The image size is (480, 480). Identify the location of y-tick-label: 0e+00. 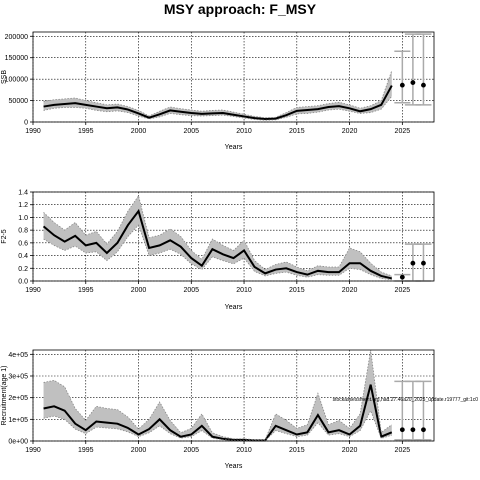
(18, 442).